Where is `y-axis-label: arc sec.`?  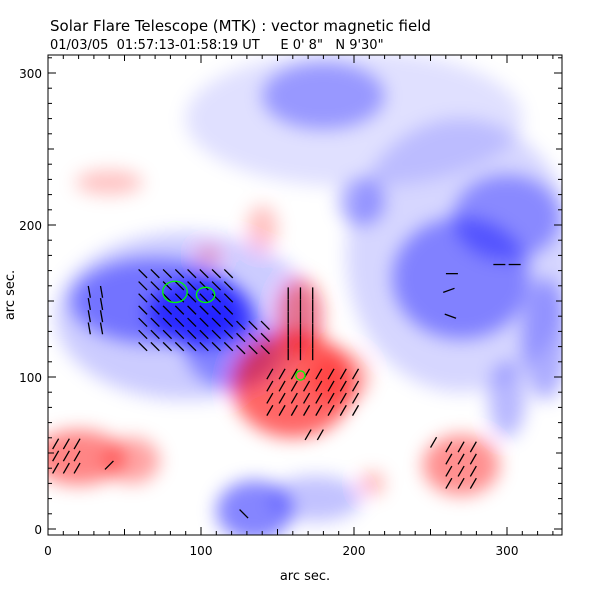
y-axis-label: arc sec. is located at coordinates (10, 295).